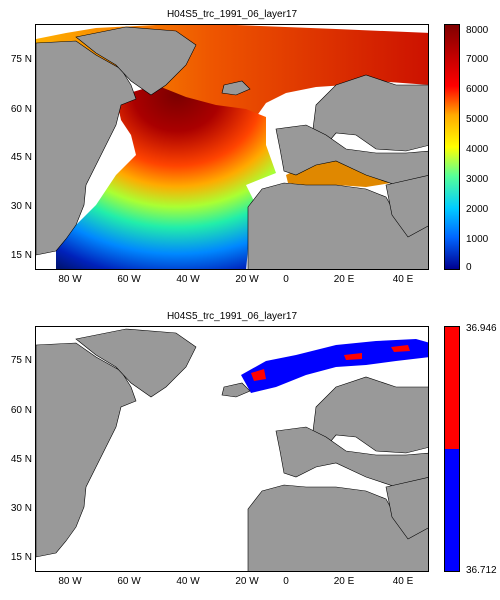 This screenshot has height=600, width=500. What do you see at coordinates (344, 279) in the screenshot?
I see `top-lon-label: 20 E` at bounding box center [344, 279].